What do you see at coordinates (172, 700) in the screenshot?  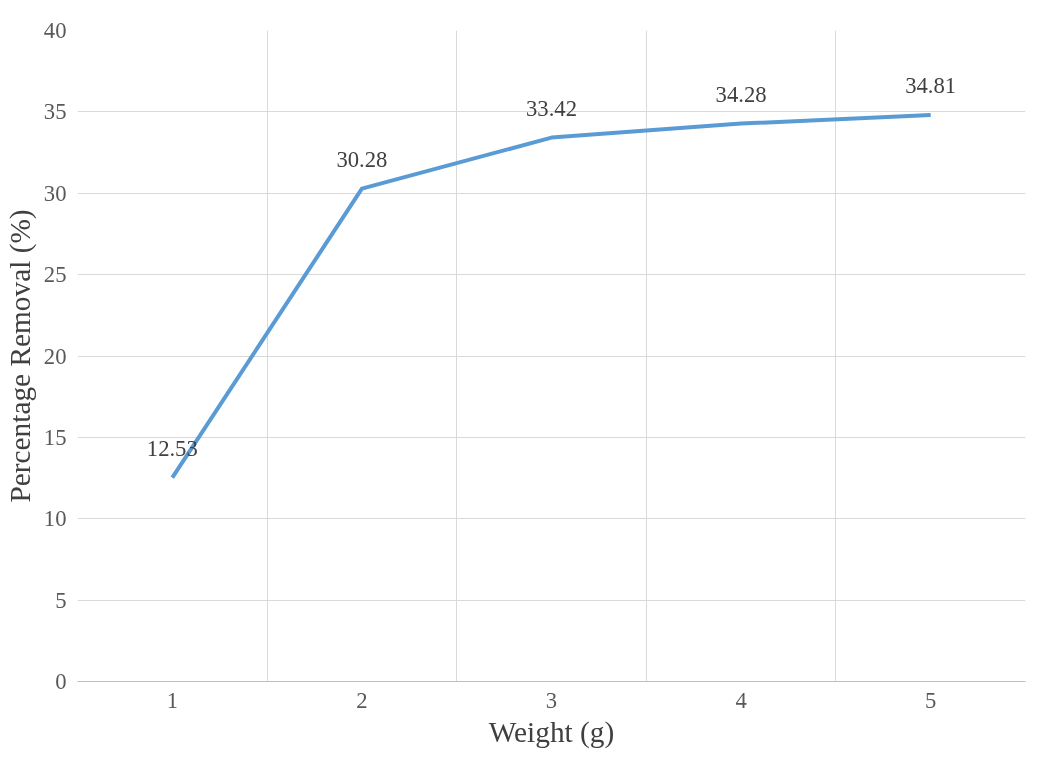 I see `x-tick-label: 1` at bounding box center [172, 700].